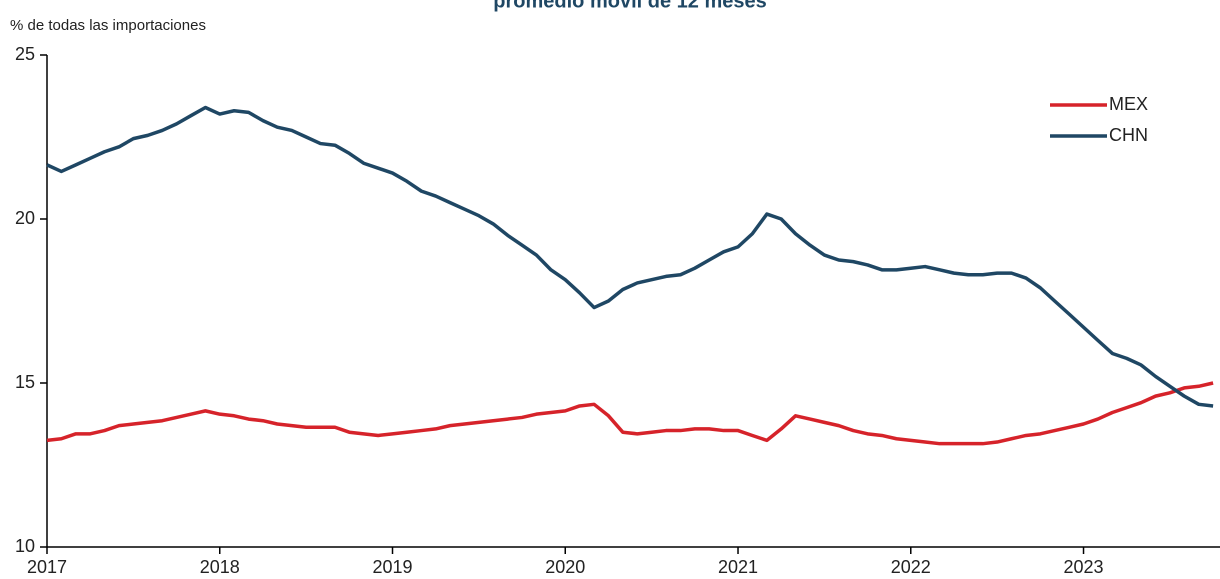  Describe the element at coordinates (1128, 135) in the screenshot. I see `legend-label: CHN` at that location.